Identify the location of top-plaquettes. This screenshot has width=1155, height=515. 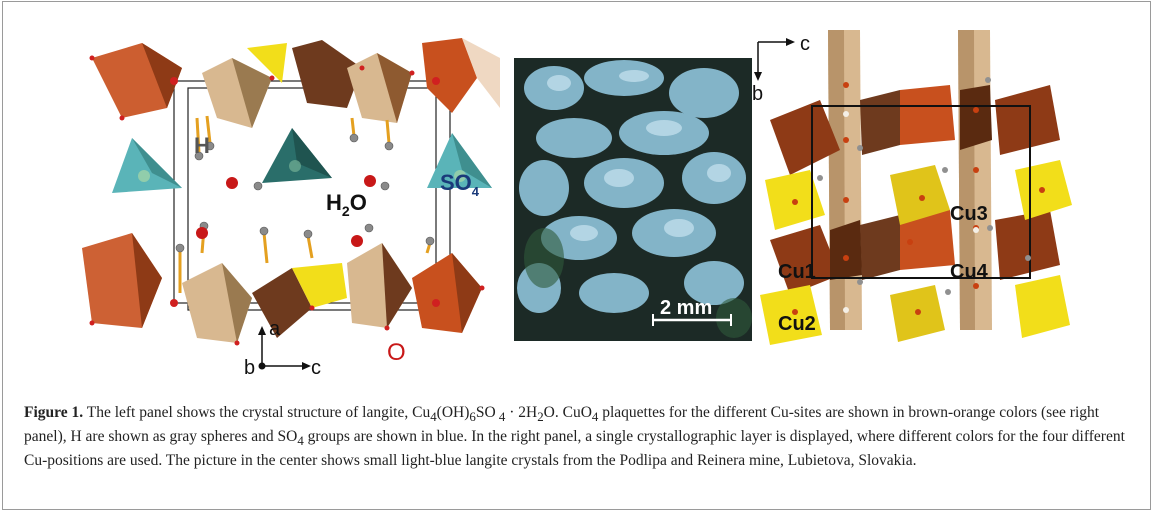
(296, 83).